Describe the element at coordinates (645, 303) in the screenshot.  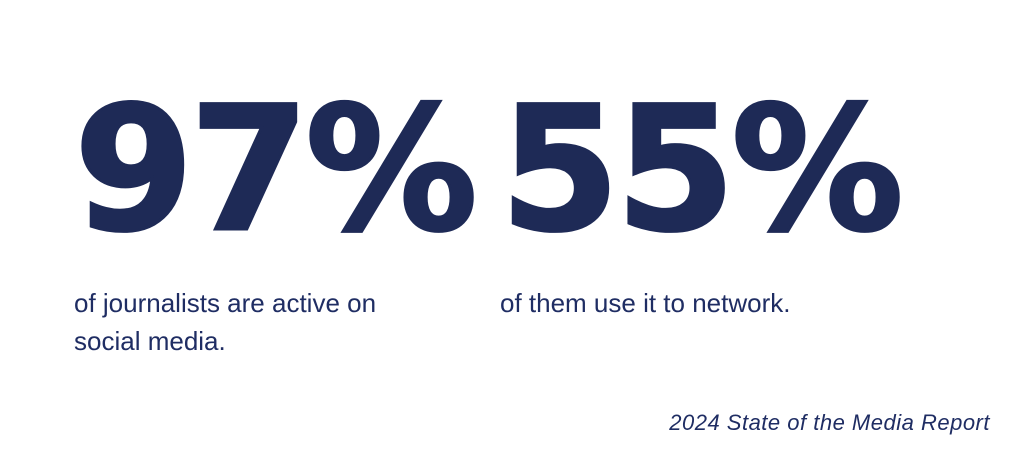
I see `stat-caption-use-to-network: of them use it to network.` at that location.